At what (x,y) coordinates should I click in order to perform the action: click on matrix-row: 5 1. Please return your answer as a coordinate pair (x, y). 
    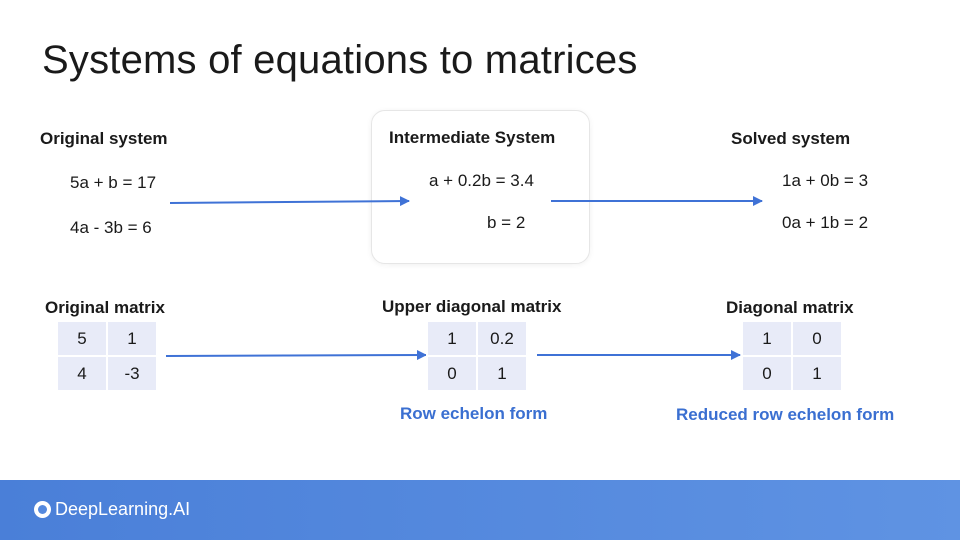
    Looking at the image, I should click on (107, 338).